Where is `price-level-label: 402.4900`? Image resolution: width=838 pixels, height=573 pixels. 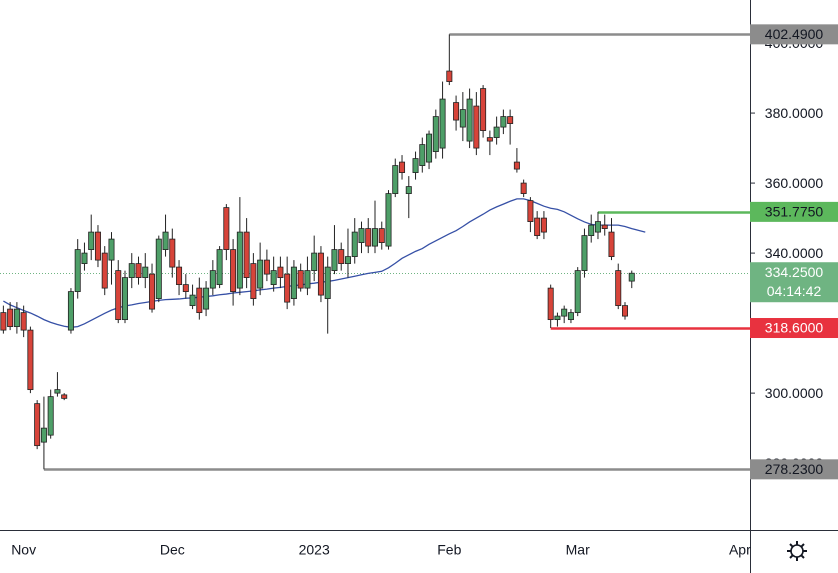
price-level-label: 402.4900 is located at coordinates (794, 34).